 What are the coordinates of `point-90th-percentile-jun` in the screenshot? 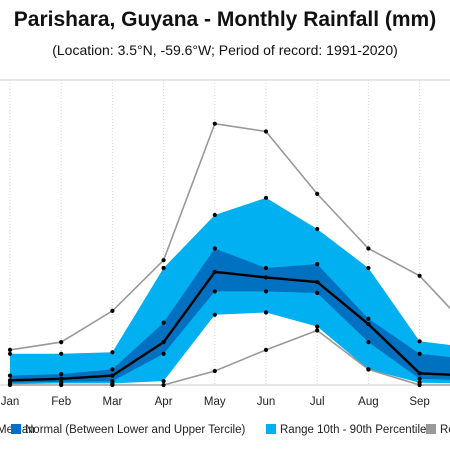 It's located at (266, 197).